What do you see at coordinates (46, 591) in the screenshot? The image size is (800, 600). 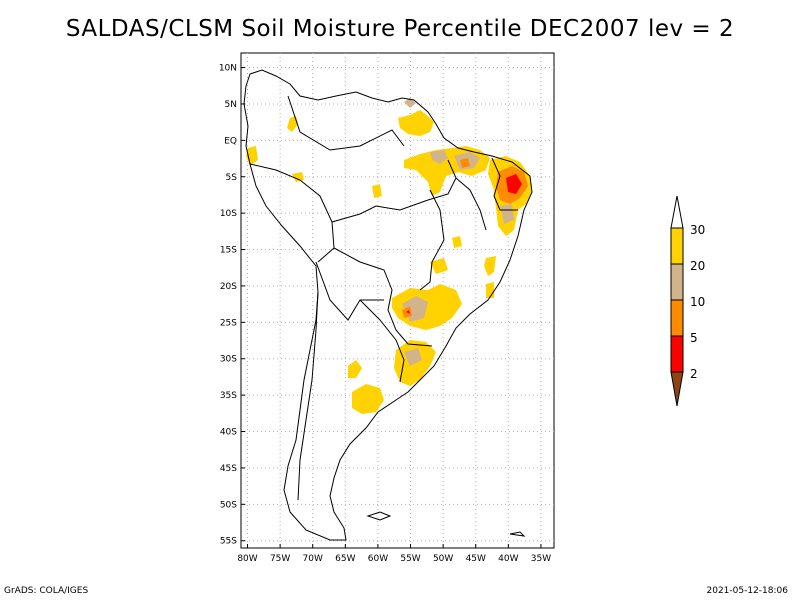 I see `footer-credit: GrADS: COLA/IGES` at bounding box center [46, 591].